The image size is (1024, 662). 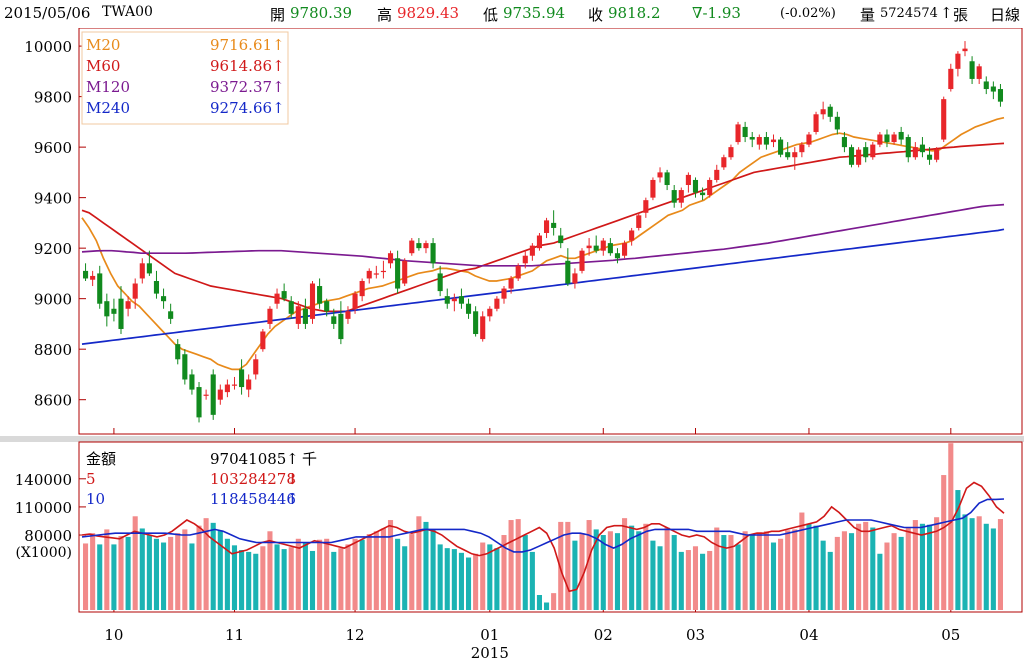 What do you see at coordinates (55, 224) in the screenshot?
I see `price-y-axis: 10000 9800 9600 9400 9200 9000 8800 8600` at bounding box center [55, 224].